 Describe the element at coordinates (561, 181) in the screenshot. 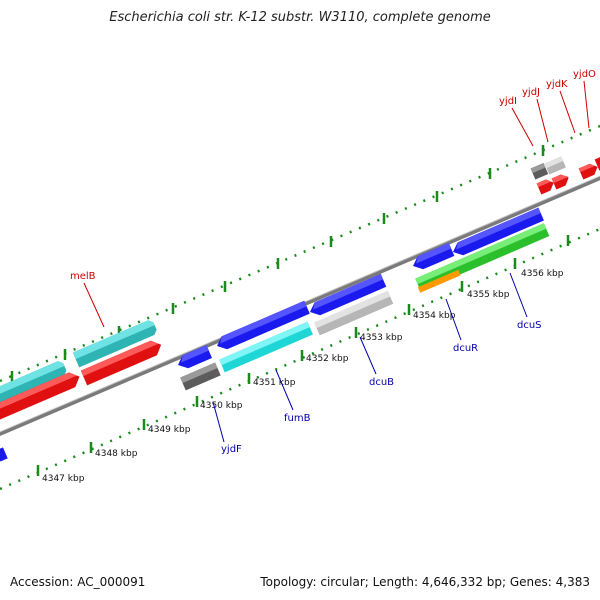

I see `gene-red-yjdJ` at that location.